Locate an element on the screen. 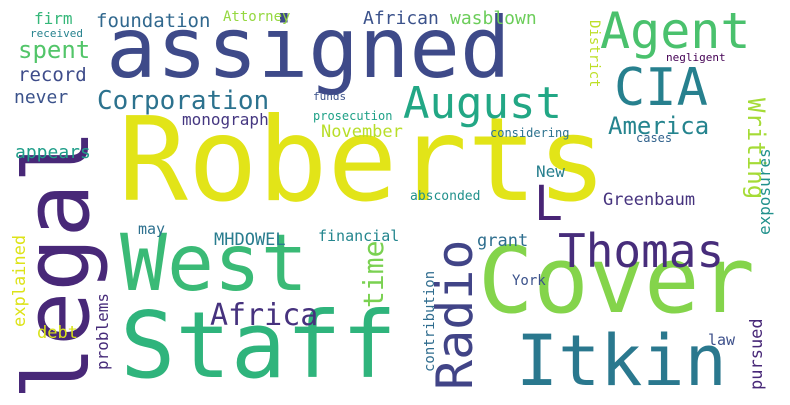  word-negligent: negligent is located at coordinates (696, 57).